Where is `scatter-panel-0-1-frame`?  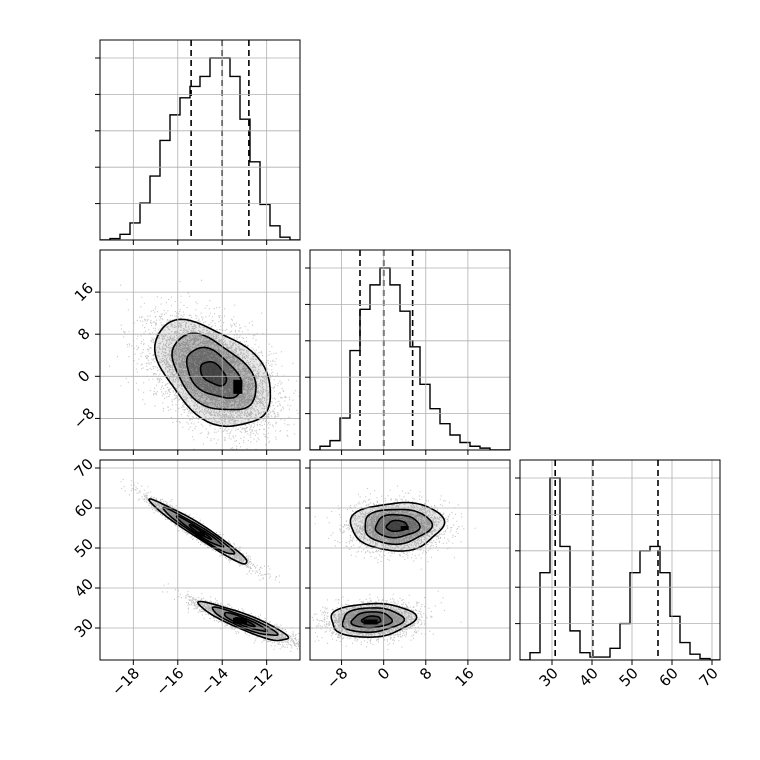
scatter-panel-0-1-frame is located at coordinates (200, 350).